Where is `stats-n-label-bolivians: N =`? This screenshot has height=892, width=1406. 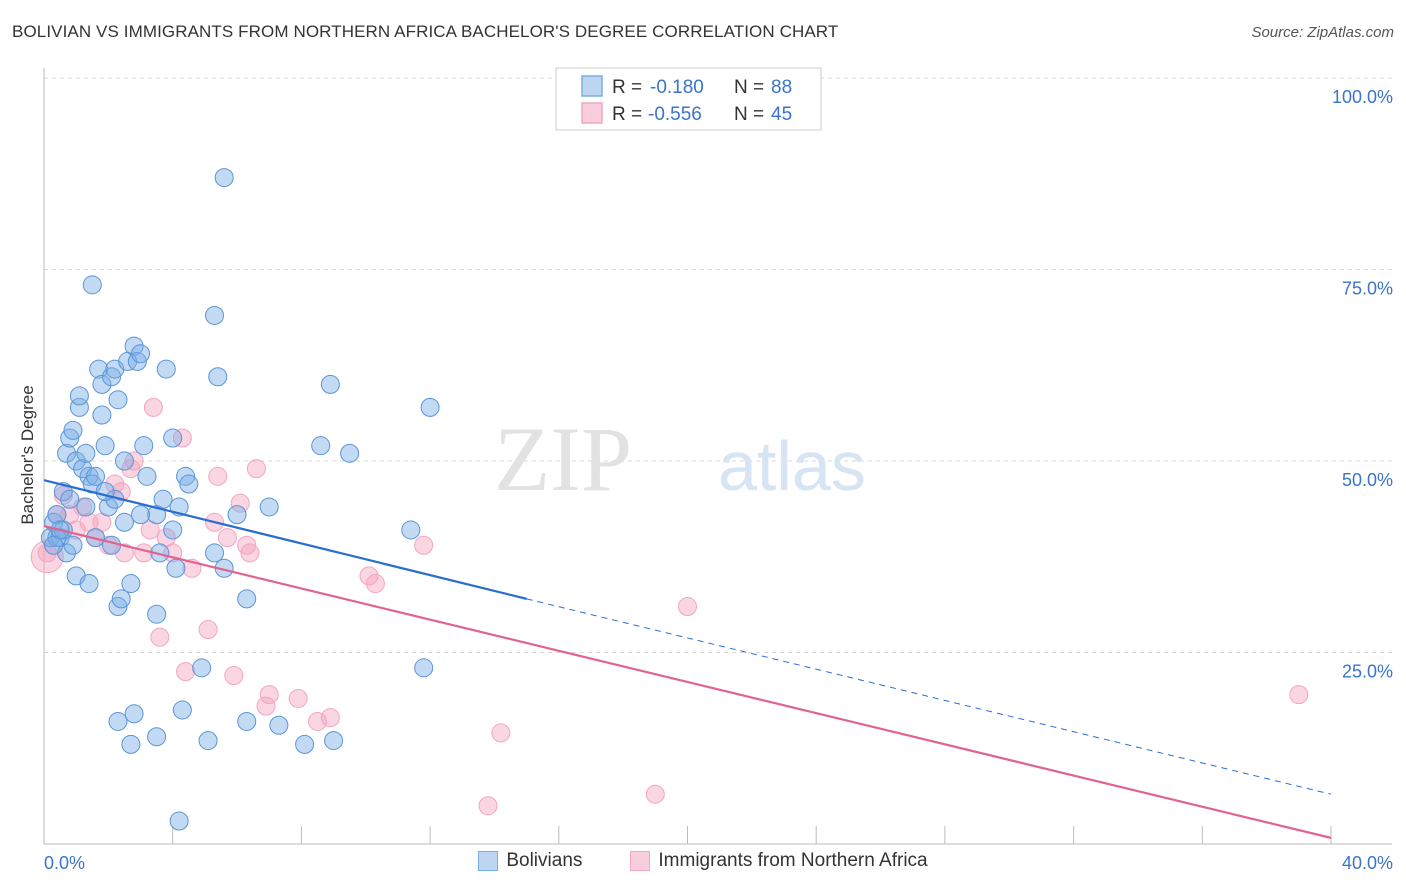
stats-n-label-bolivians: N = is located at coordinates (749, 87).